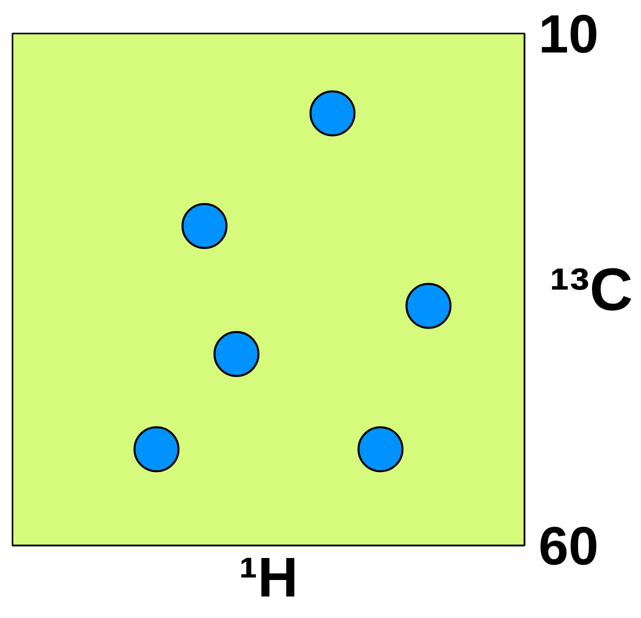 The image size is (641, 618). What do you see at coordinates (568, 34) in the screenshot?
I see `y-tick-label: 10` at bounding box center [568, 34].